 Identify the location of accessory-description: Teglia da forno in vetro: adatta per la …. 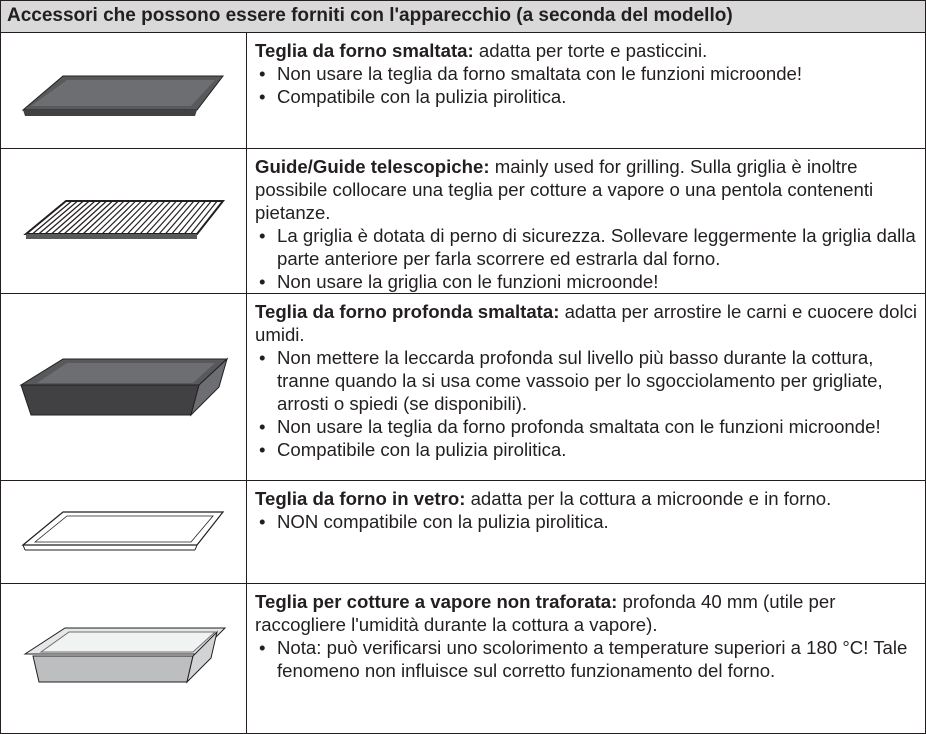
(586, 532).